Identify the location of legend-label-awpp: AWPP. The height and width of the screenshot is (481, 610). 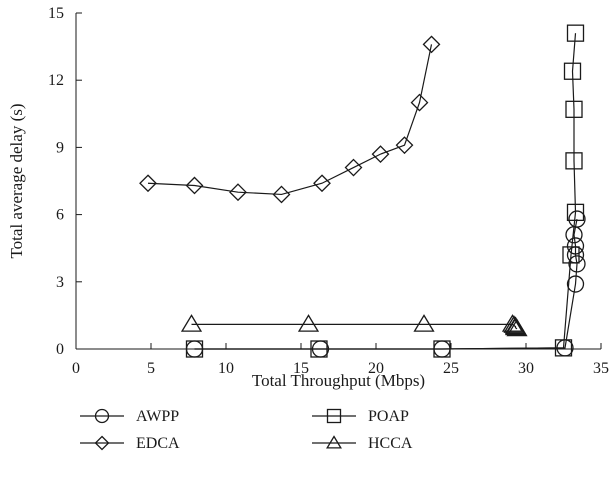
(157, 416).